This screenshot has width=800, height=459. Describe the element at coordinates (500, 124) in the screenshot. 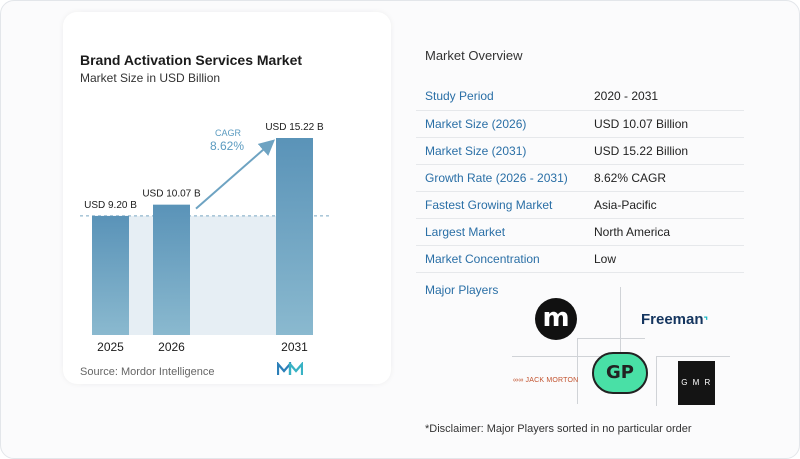

I see `overview-key: Market Size (2026)` at that location.